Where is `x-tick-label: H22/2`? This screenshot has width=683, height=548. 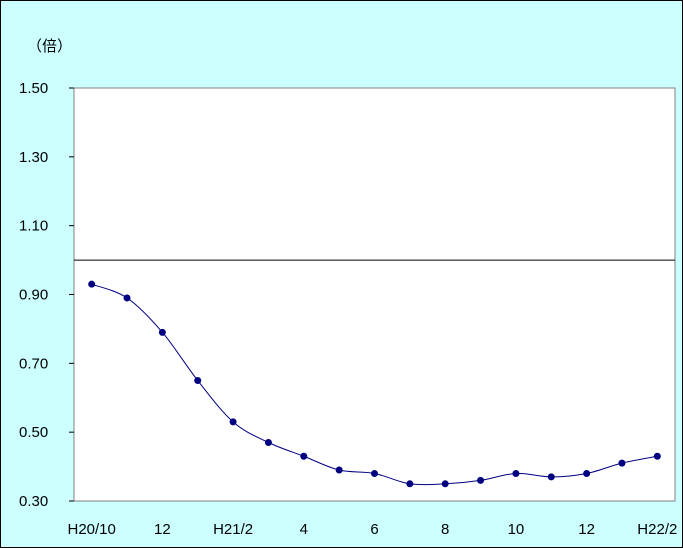
x-tick-label: H22/2 is located at coordinates (657, 529).